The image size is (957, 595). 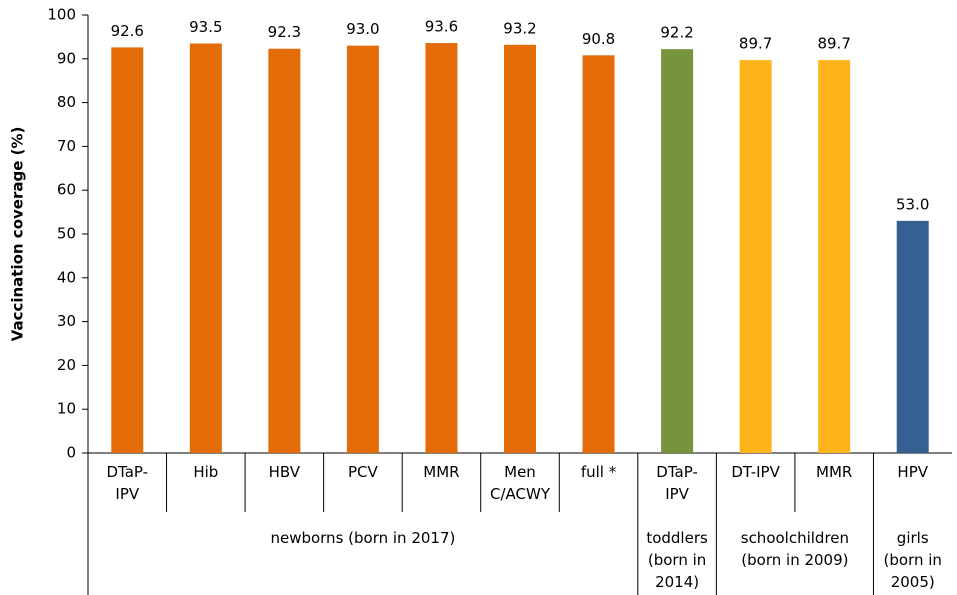 I want to click on value-label: 92.3, so click(x=284, y=32).